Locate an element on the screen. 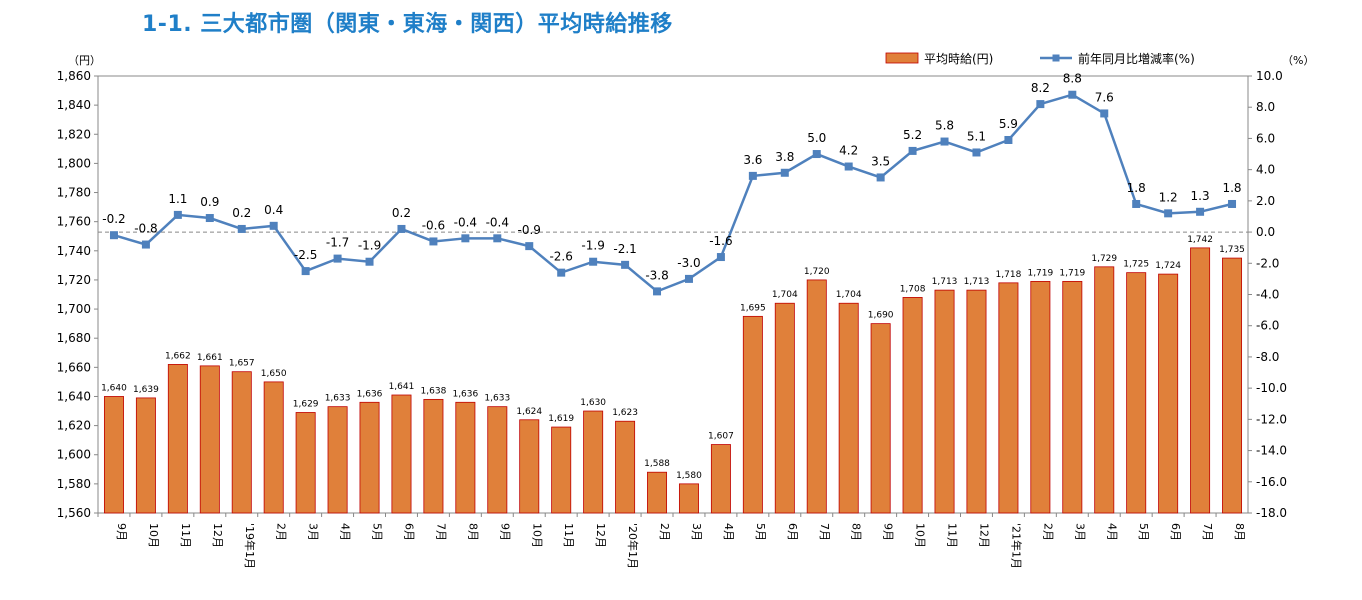 The image size is (1362, 600). right-tick-label: -8.0 is located at coordinates (1267, 357).